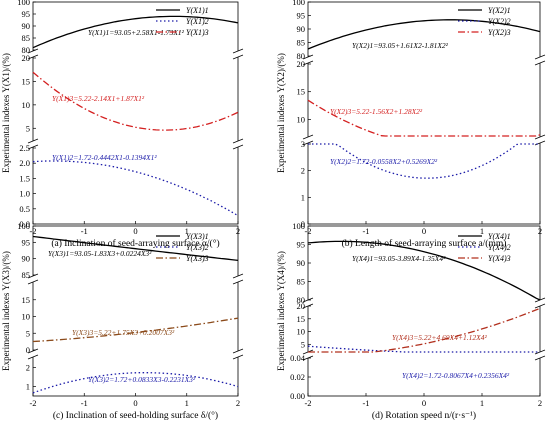  I want to click on equation-annotation: Y(X2)2=1.72-0.0558X2+0.5269X2², so click(384, 161).